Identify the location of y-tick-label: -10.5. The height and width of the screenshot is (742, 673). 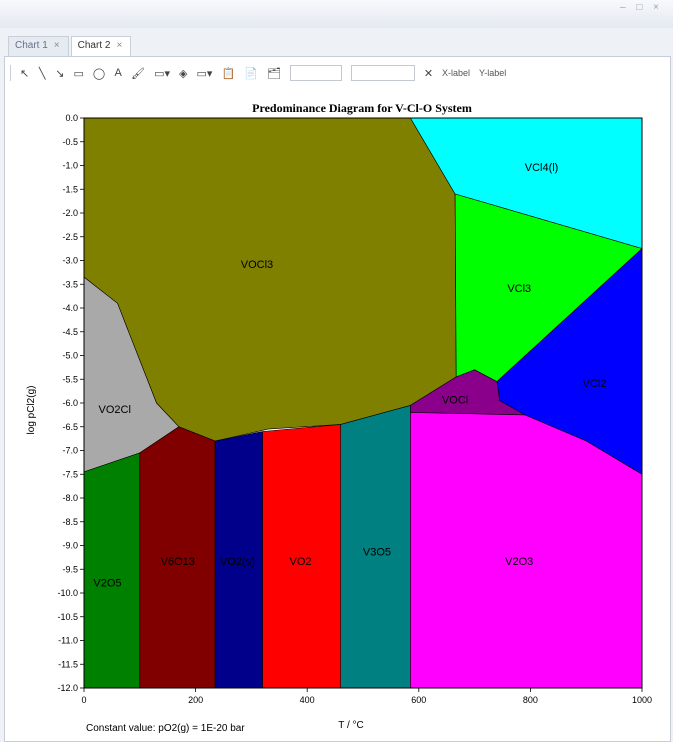
(67, 617).